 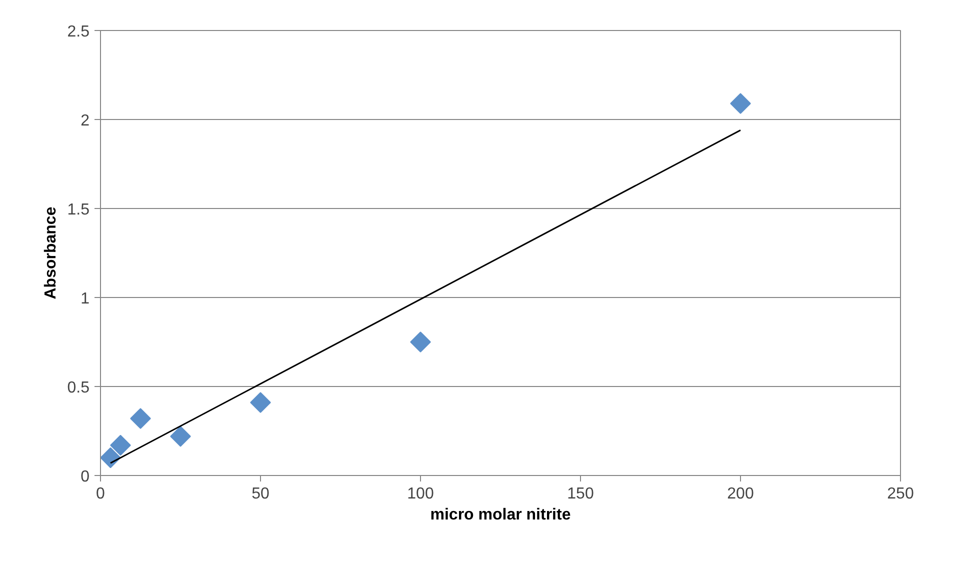 I want to click on x-tick-label: 100, so click(x=420, y=494).